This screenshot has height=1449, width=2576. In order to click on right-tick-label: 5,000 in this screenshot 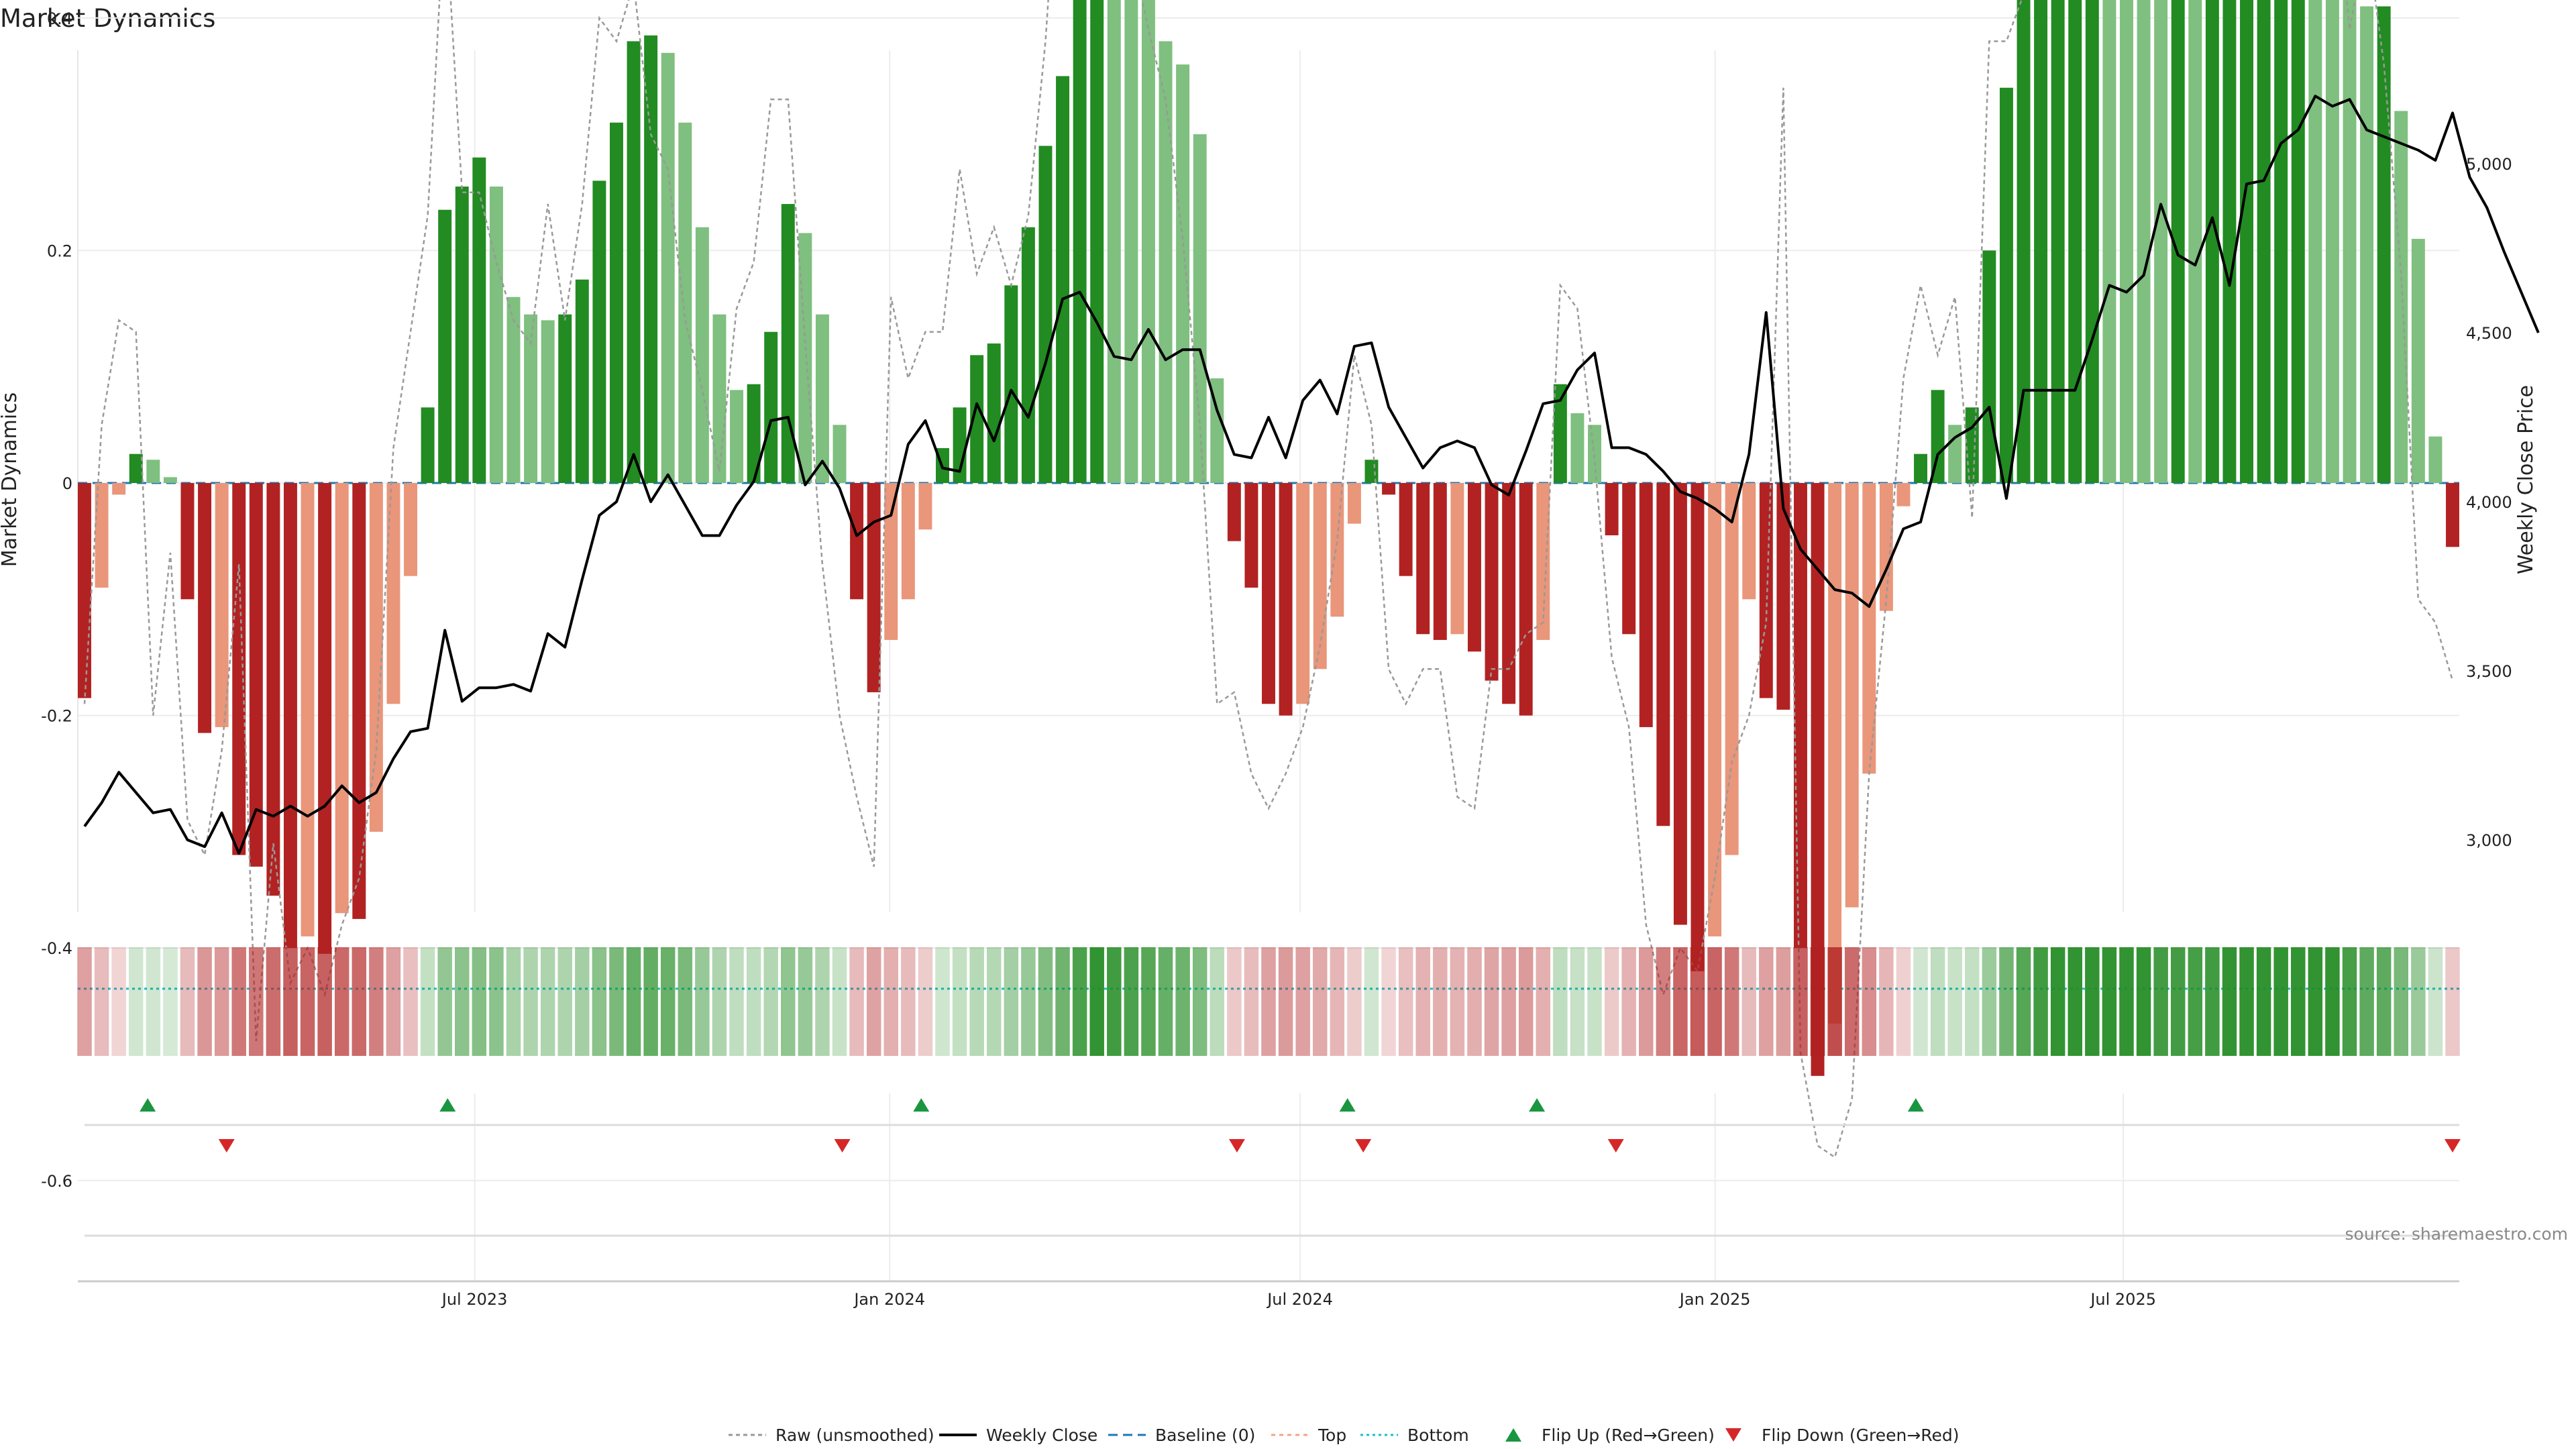, I will do `click(2489, 164)`.